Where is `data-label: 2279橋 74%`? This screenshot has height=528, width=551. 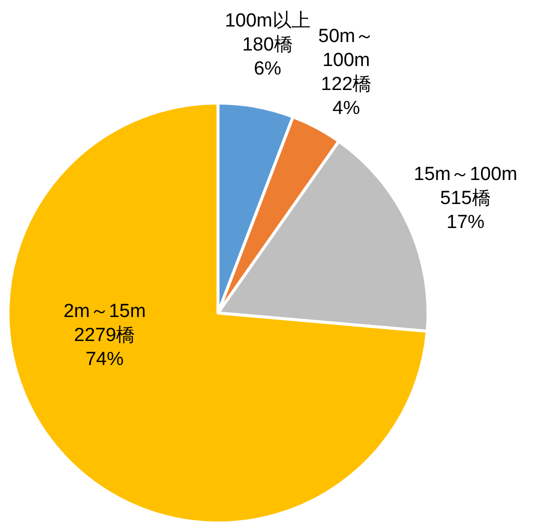 data-label: 2279橋 74% is located at coordinates (105, 347).